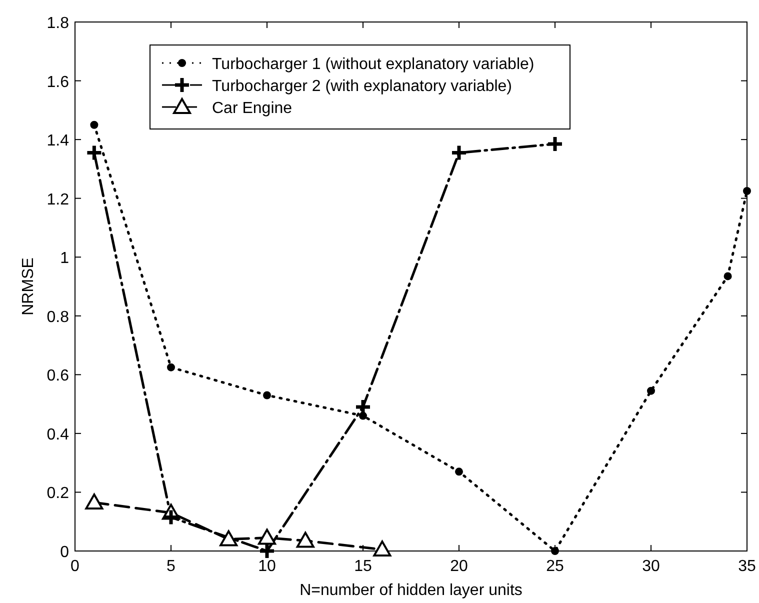 This screenshot has width=759, height=603. I want to click on x-tick-label: 30, so click(651, 566).